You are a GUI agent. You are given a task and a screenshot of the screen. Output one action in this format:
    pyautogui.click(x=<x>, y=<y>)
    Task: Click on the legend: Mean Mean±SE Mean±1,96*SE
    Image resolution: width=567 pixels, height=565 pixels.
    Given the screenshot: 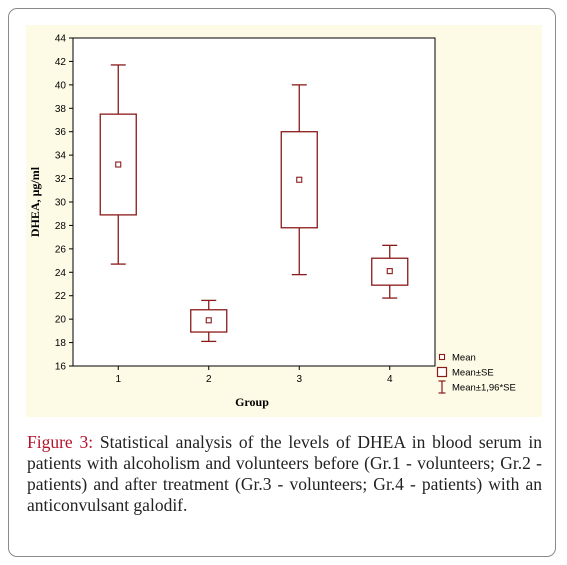 What is the action you would take?
    pyautogui.click(x=476, y=373)
    